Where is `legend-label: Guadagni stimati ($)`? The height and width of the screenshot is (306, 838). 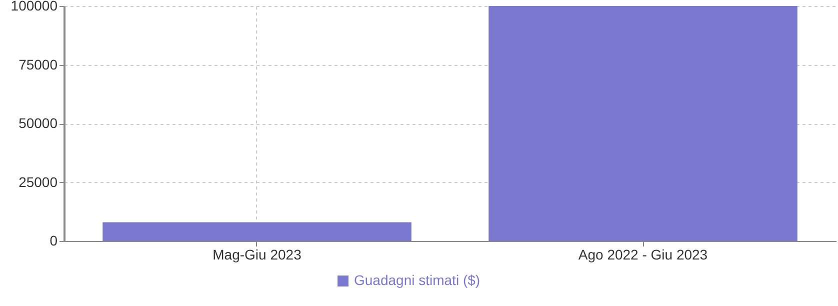
legend-label: Guadagni stimati ($) is located at coordinates (417, 280).